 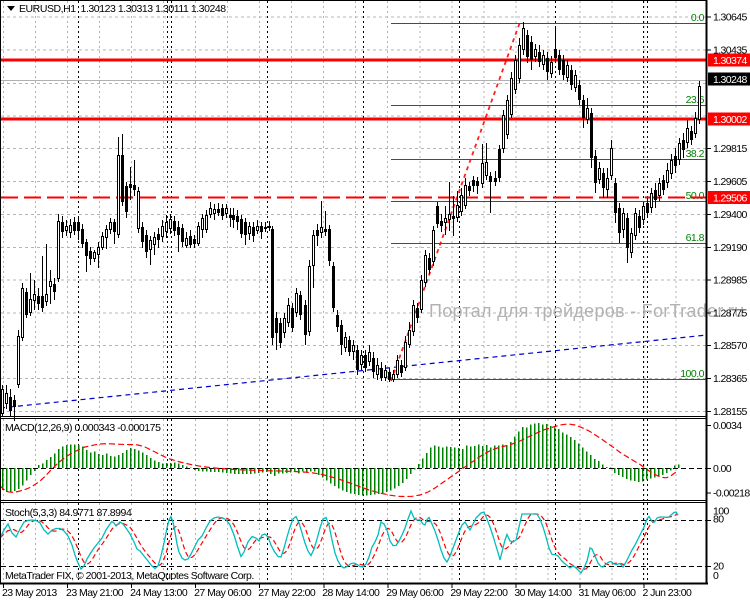 What do you see at coordinates (586, 311) in the screenshot?
I see `svg-text:Портал для трейдеров - ForTrad: Портал для трейдеров - ForTrader.ru` at bounding box center [586, 311].